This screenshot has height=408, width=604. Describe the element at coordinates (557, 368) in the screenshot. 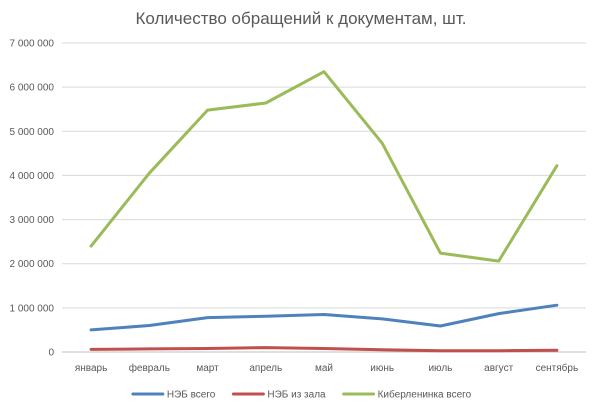

I see `x-tick-label: сентябрь` at that location.